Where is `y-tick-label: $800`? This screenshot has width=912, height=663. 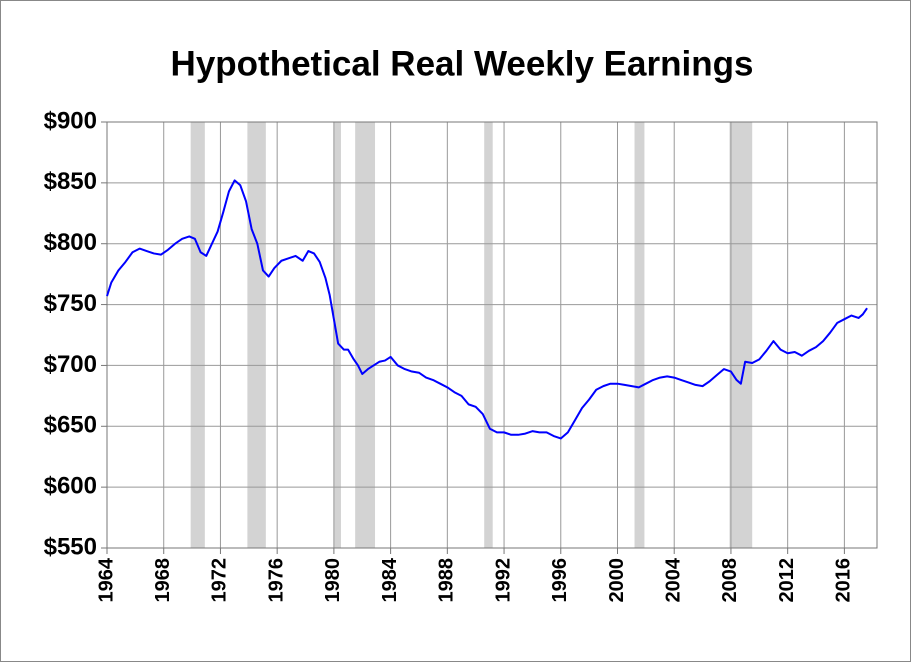
y-tick-label: $800 is located at coordinates (70, 242).